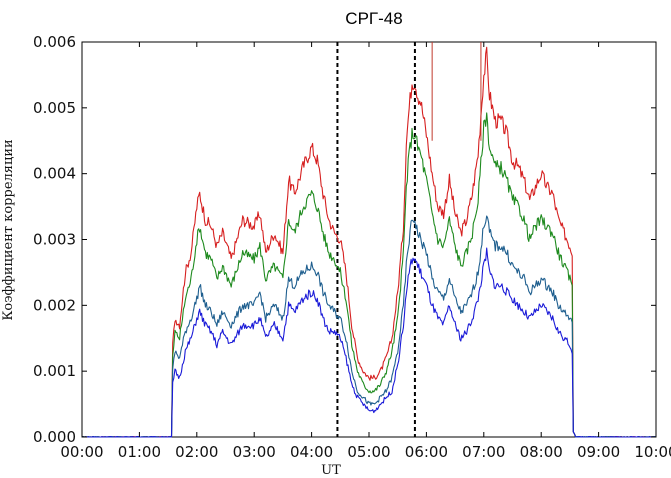  What do you see at coordinates (368, 452) in the screenshot?
I see `x-tick-label: 05:00` at bounding box center [368, 452].